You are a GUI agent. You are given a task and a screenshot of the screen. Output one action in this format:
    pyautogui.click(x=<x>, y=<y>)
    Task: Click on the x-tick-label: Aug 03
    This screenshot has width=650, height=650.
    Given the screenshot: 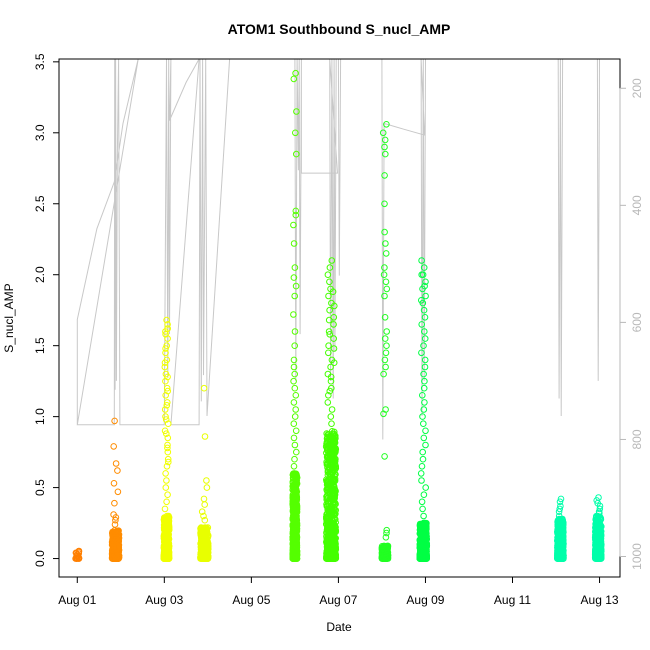 What is the action you would take?
    pyautogui.click(x=164, y=600)
    